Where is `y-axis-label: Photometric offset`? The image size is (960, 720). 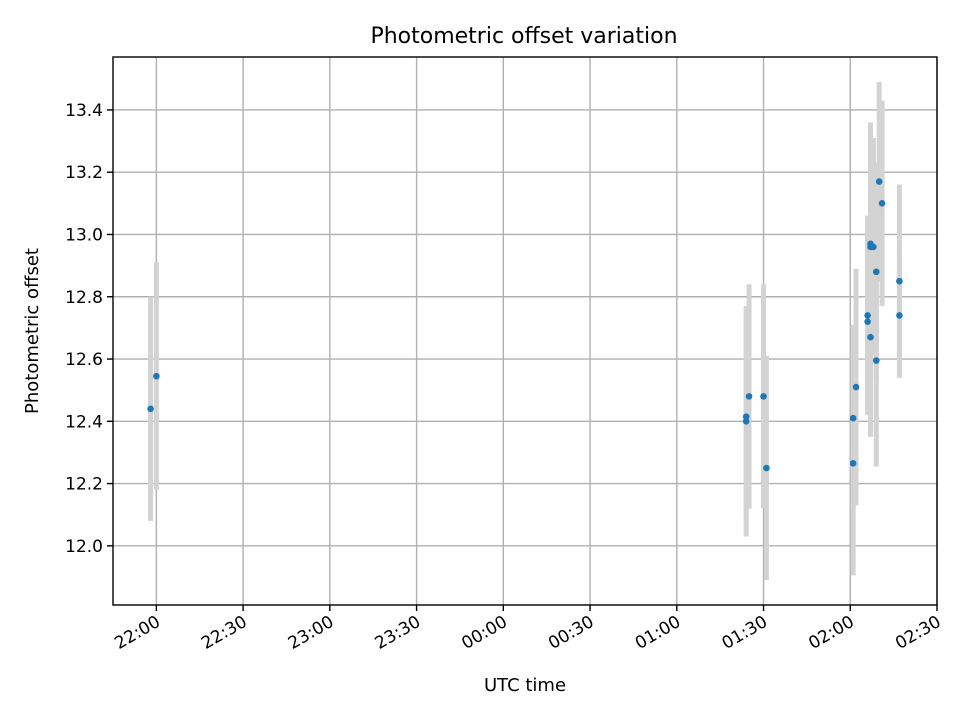
y-axis-label: Photometric offset is located at coordinates (32, 331).